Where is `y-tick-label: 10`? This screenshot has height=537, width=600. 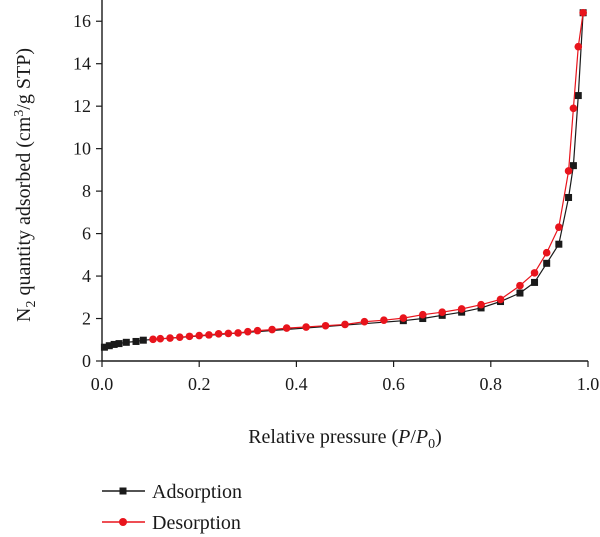 y-tick-label: 10 is located at coordinates (82, 149).